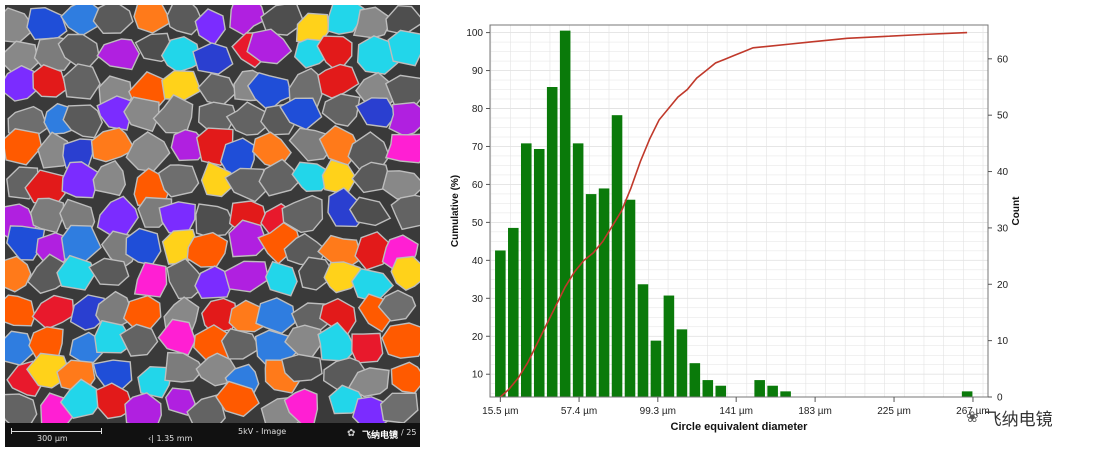 Image resolution: width=1096 pixels, height=452 pixels. What do you see at coordinates (478, 261) in the screenshot?
I see `y-left-tick-label: 40` at bounding box center [478, 261].